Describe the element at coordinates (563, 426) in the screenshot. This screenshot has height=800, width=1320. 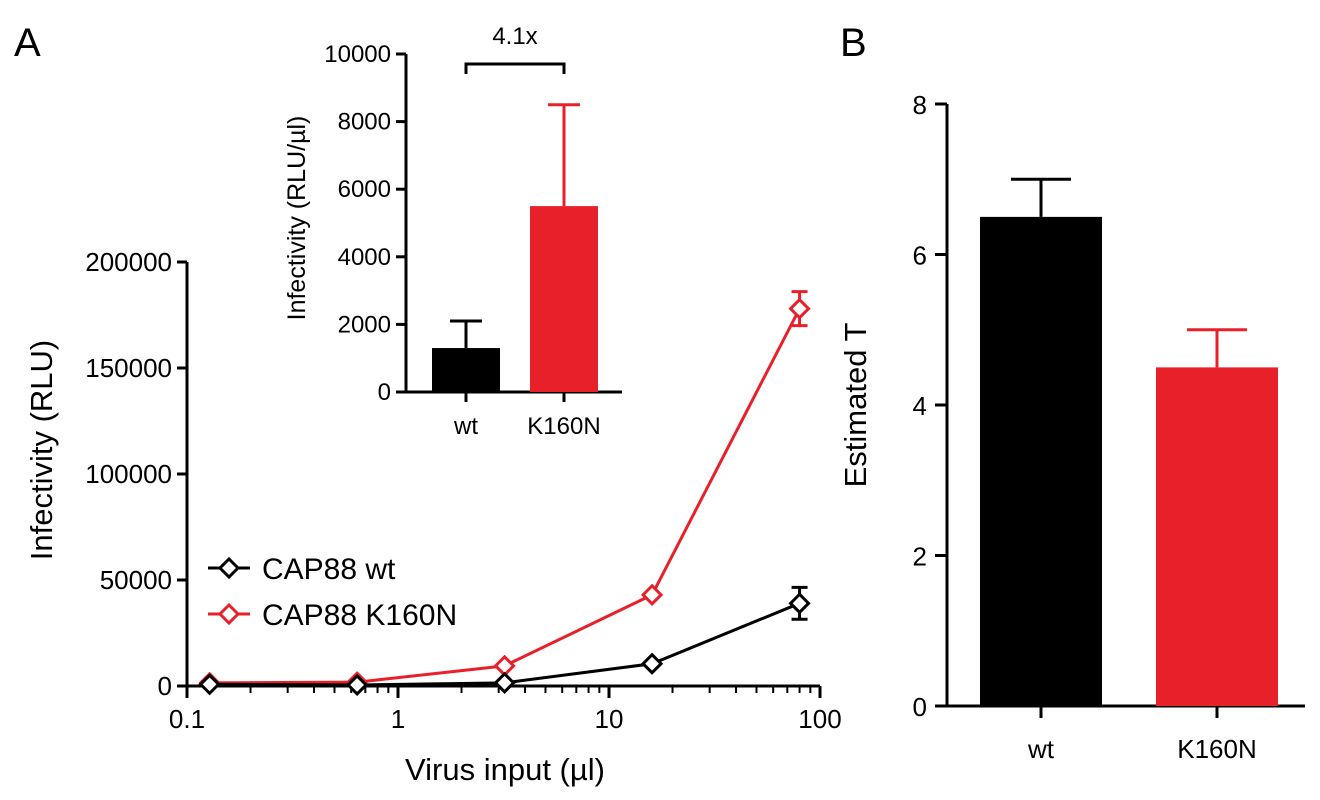
I see `inset-x-tick-label: K160N` at that location.